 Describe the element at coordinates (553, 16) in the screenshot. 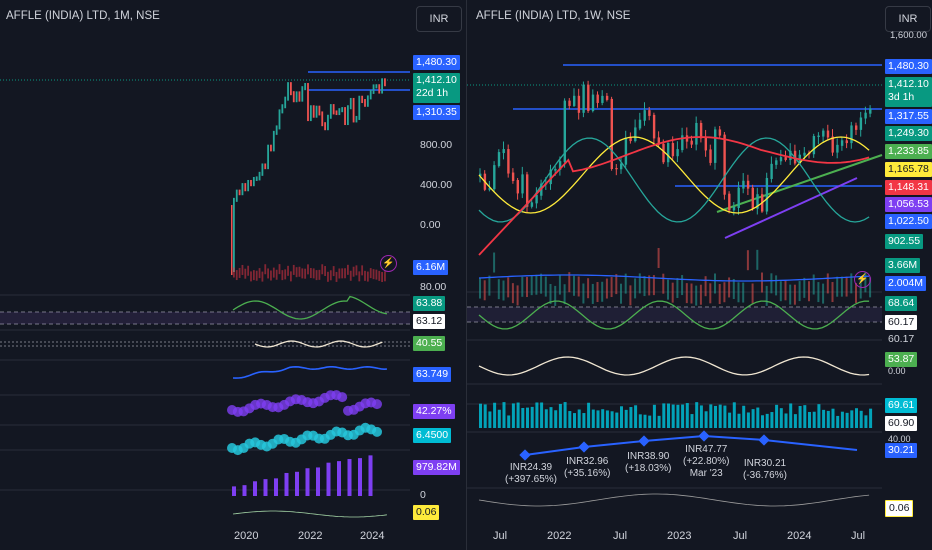

I see `symbol-title: AFFLE (INDIA) LTD, 1W, NSE` at that location.